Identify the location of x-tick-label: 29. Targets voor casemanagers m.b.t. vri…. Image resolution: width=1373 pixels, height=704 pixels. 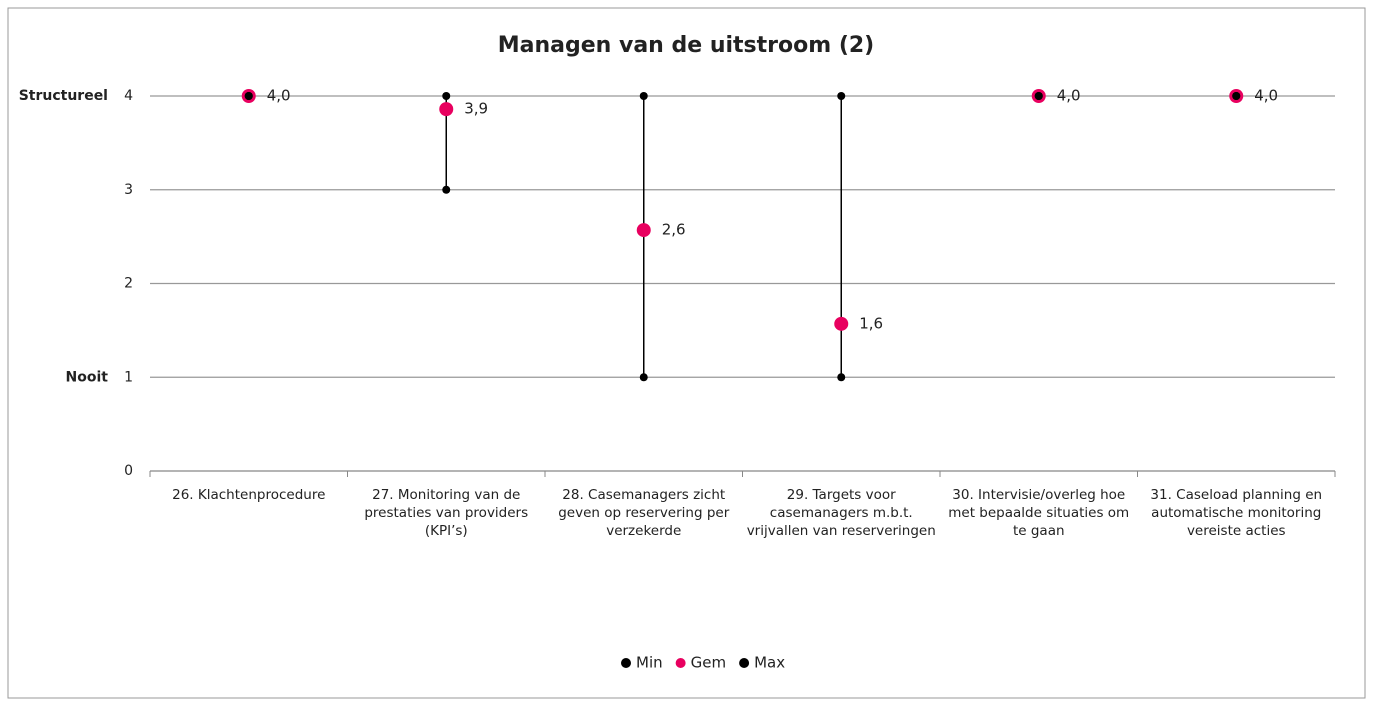
(841, 513).